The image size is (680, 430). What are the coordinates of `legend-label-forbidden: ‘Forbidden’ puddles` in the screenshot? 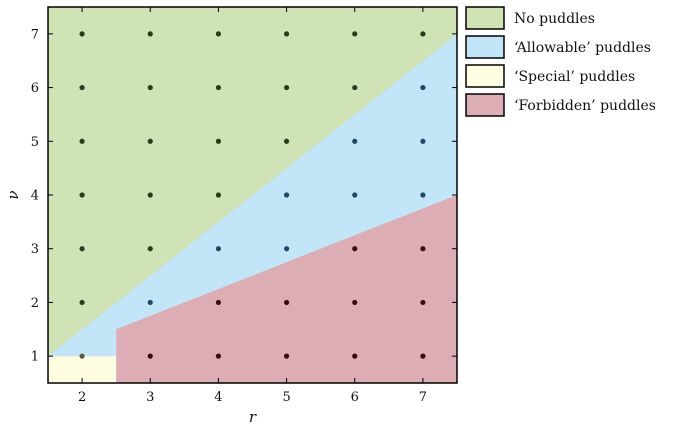 It's located at (585, 106).